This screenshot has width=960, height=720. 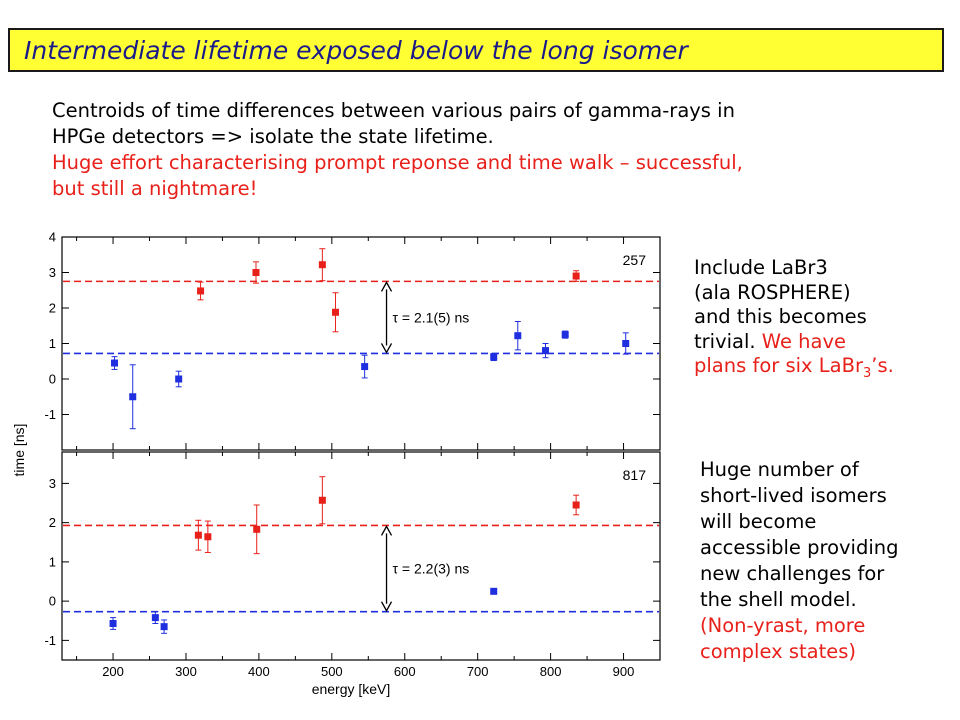 I want to click on x-tick-label: 300, so click(x=186, y=671).